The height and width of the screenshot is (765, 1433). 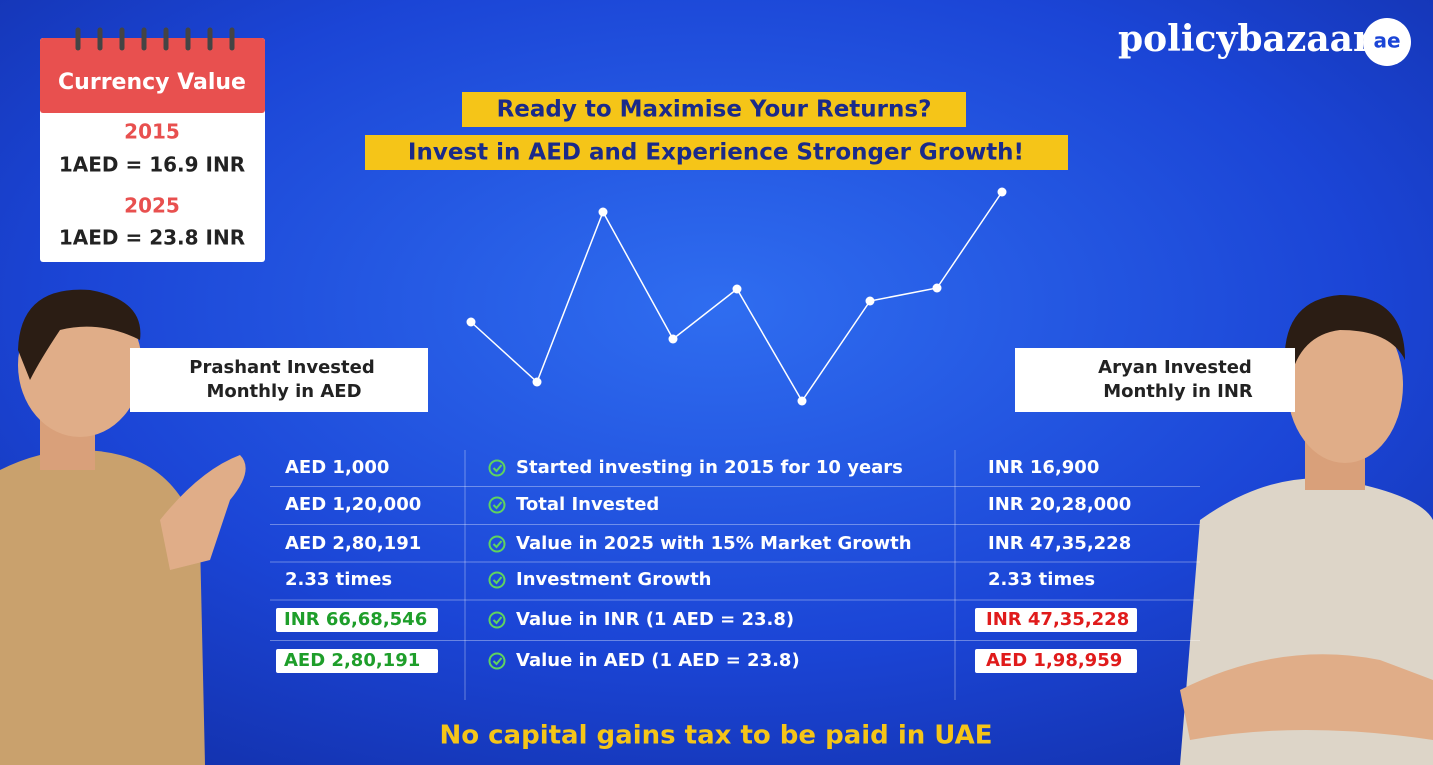 I want to click on right-value: INR 20,28,000, so click(x=1059, y=504).